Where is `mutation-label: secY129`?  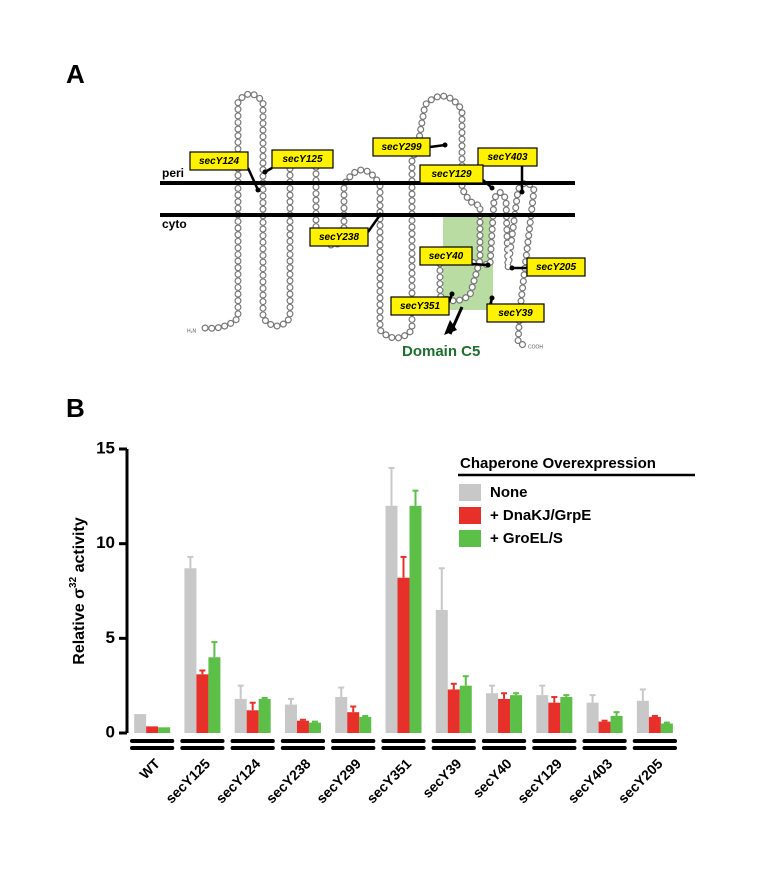
mutation-label: secY129 is located at coordinates (451, 174).